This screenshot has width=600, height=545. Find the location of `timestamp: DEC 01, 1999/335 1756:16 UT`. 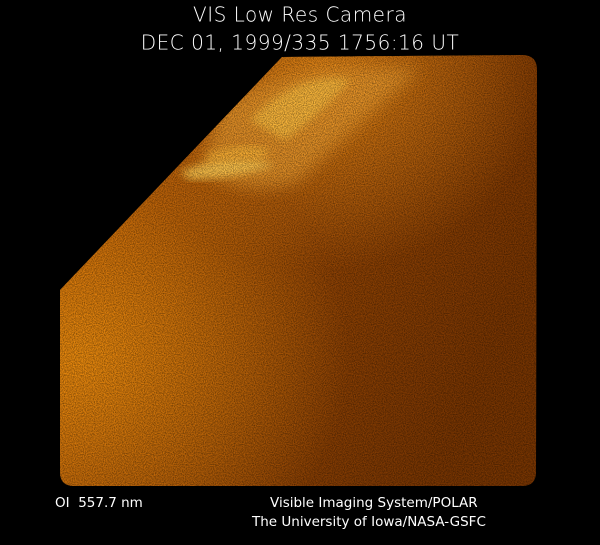

timestamp: DEC 01, 1999/335 1756:16 UT is located at coordinates (300, 43).